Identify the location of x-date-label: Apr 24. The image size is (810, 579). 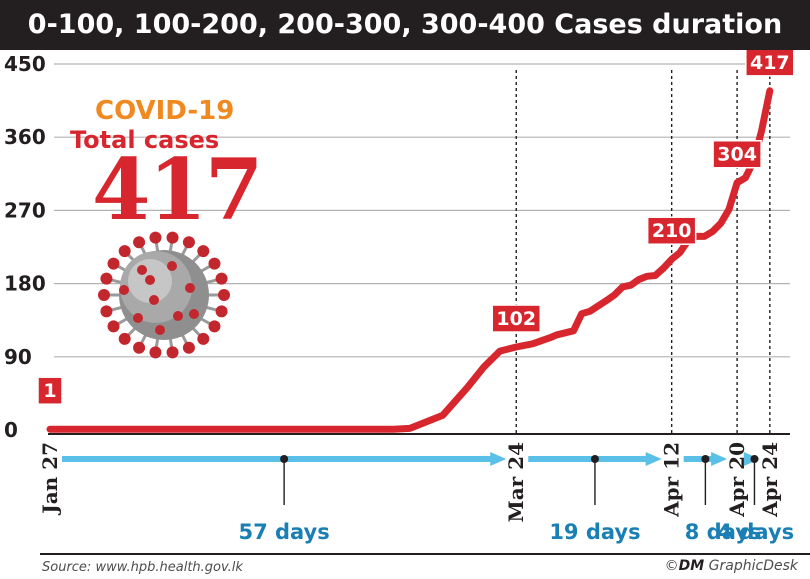
(770, 480).